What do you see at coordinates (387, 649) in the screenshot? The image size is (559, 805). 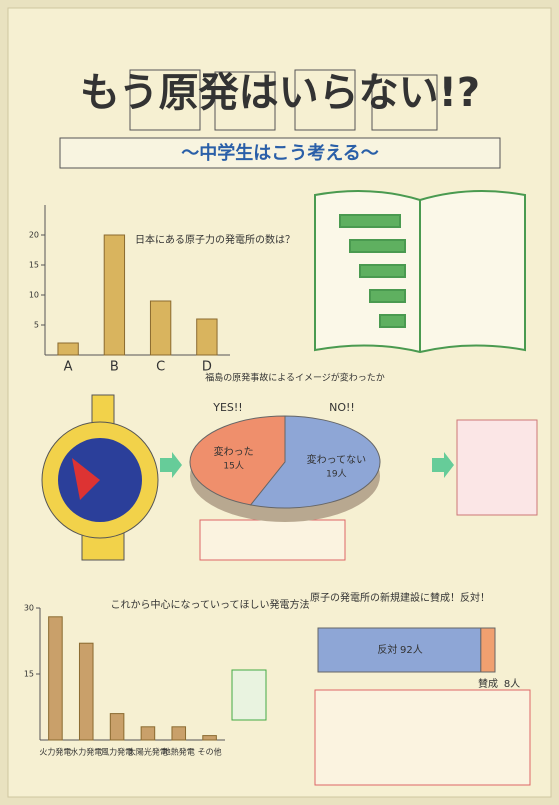 I see `segment-label: 反対` at bounding box center [387, 649].